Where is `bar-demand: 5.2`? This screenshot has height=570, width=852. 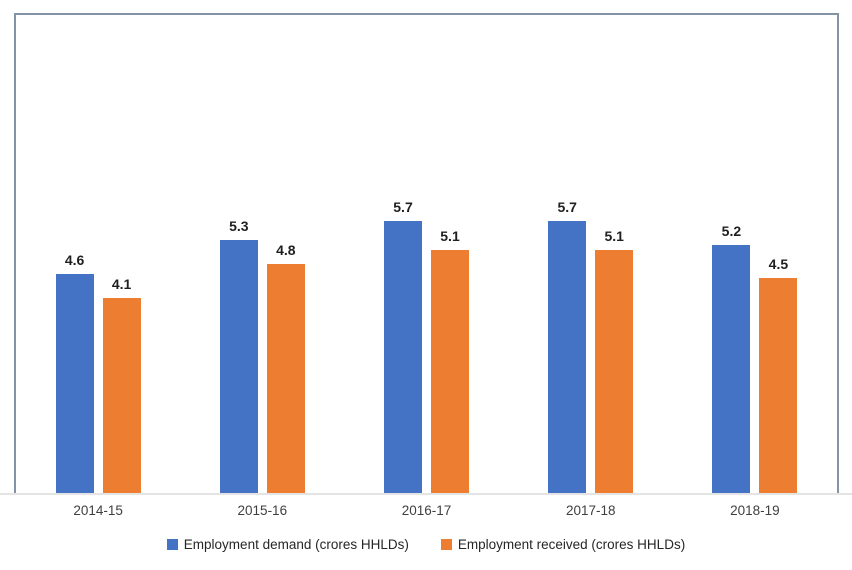
bar-demand: 5.2 is located at coordinates (731, 358).